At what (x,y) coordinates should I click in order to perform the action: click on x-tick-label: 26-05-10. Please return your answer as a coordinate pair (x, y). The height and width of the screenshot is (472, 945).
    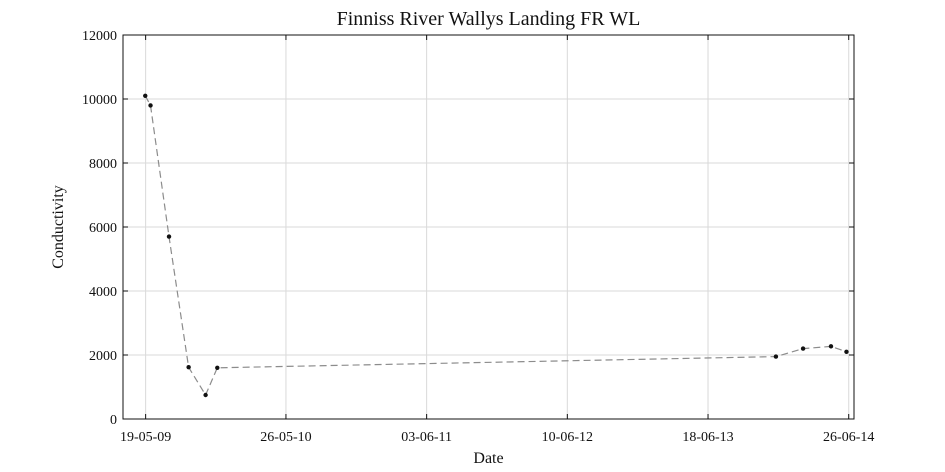
    Looking at the image, I should click on (285, 437).